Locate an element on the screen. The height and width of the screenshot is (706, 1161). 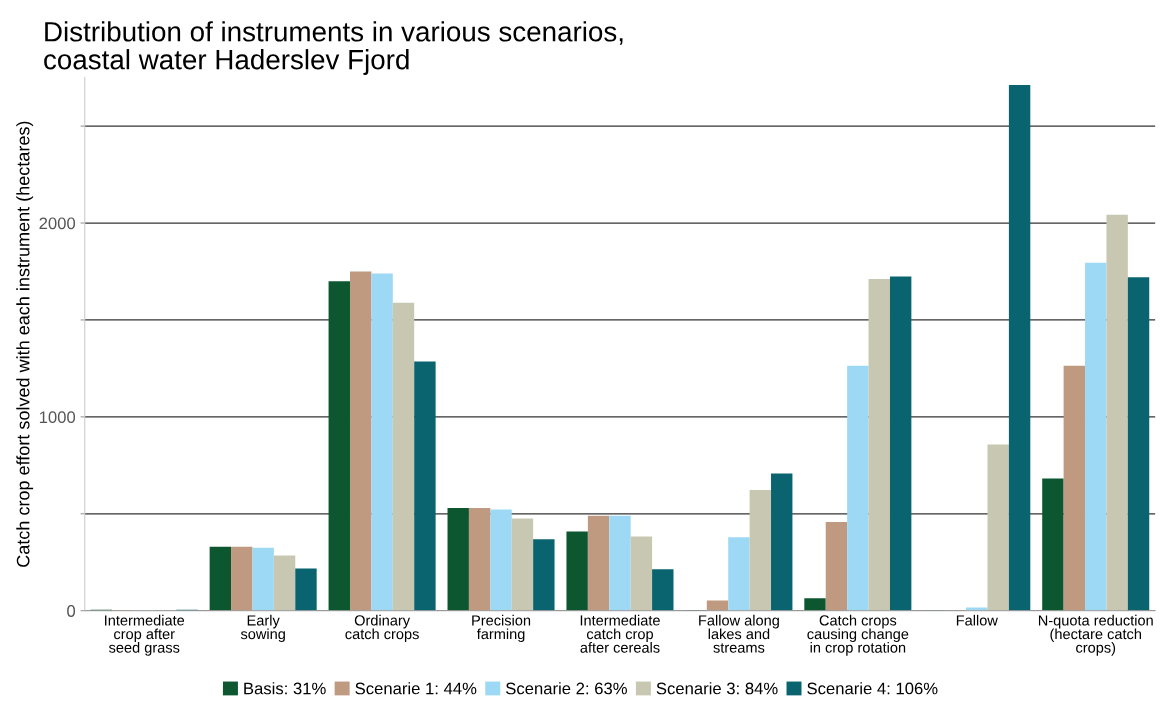
y-tick-label: 1000 is located at coordinates (57, 417).